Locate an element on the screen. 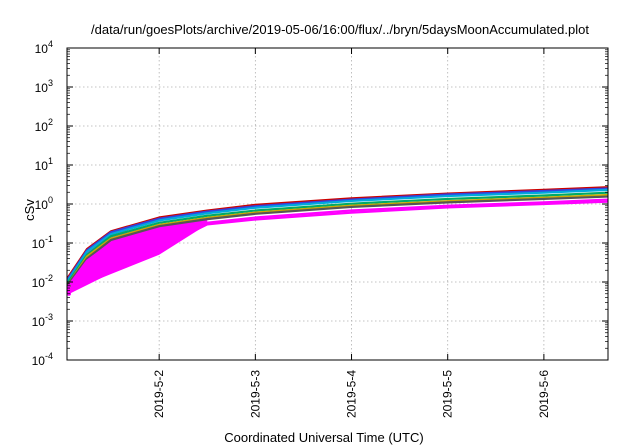 The image size is (640, 448). fill-band is located at coordinates (137, 256).